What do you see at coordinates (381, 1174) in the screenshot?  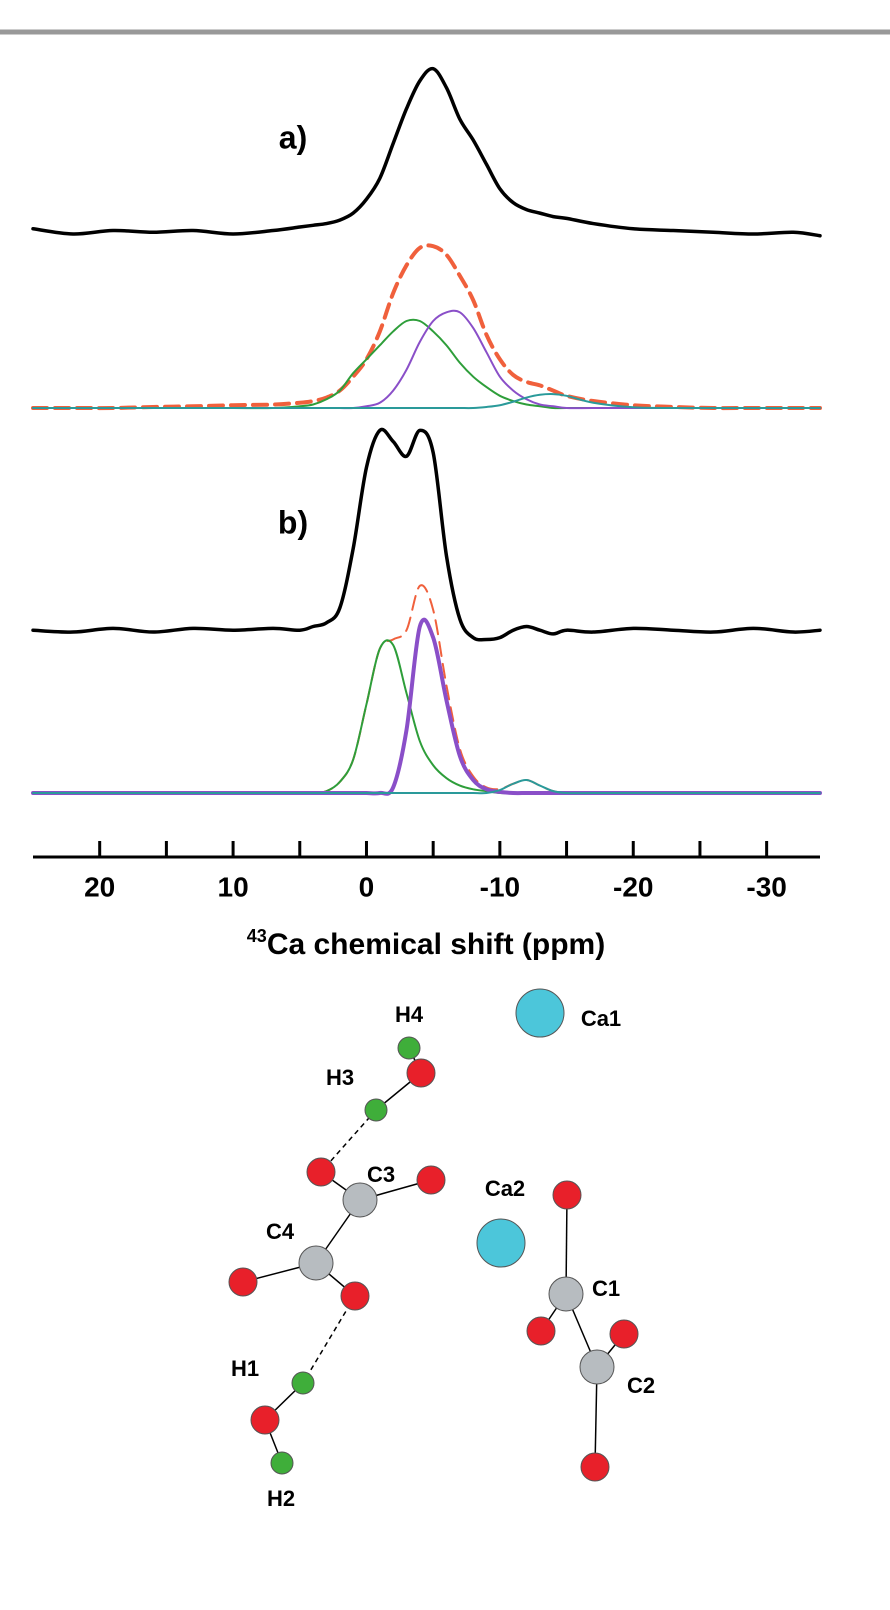 I see `atom-label: C3` at bounding box center [381, 1174].